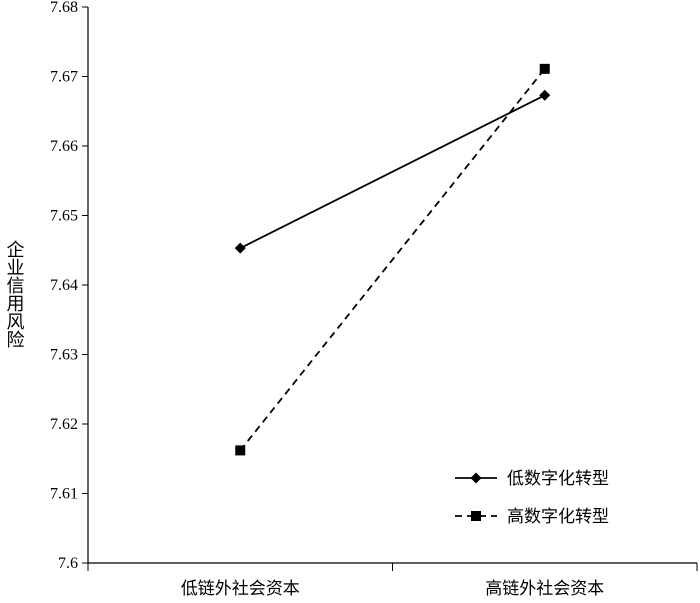 Image resolution: width=700 pixels, height=603 pixels. I want to click on y-tick-label: 7.64, so click(64, 285).